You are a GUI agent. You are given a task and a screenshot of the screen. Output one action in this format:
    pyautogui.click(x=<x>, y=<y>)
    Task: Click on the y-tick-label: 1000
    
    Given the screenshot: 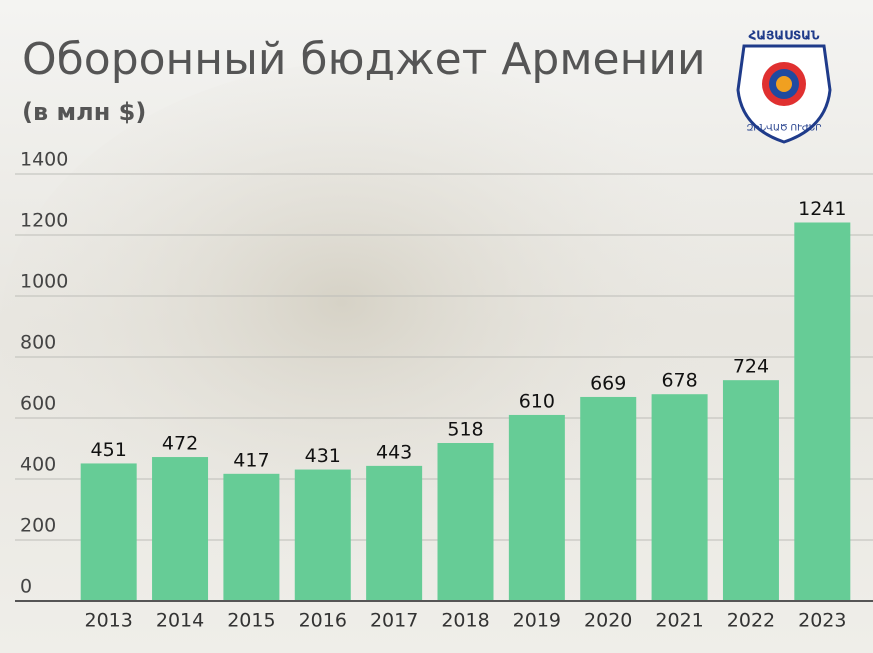 What is the action you would take?
    pyautogui.click(x=44, y=282)
    